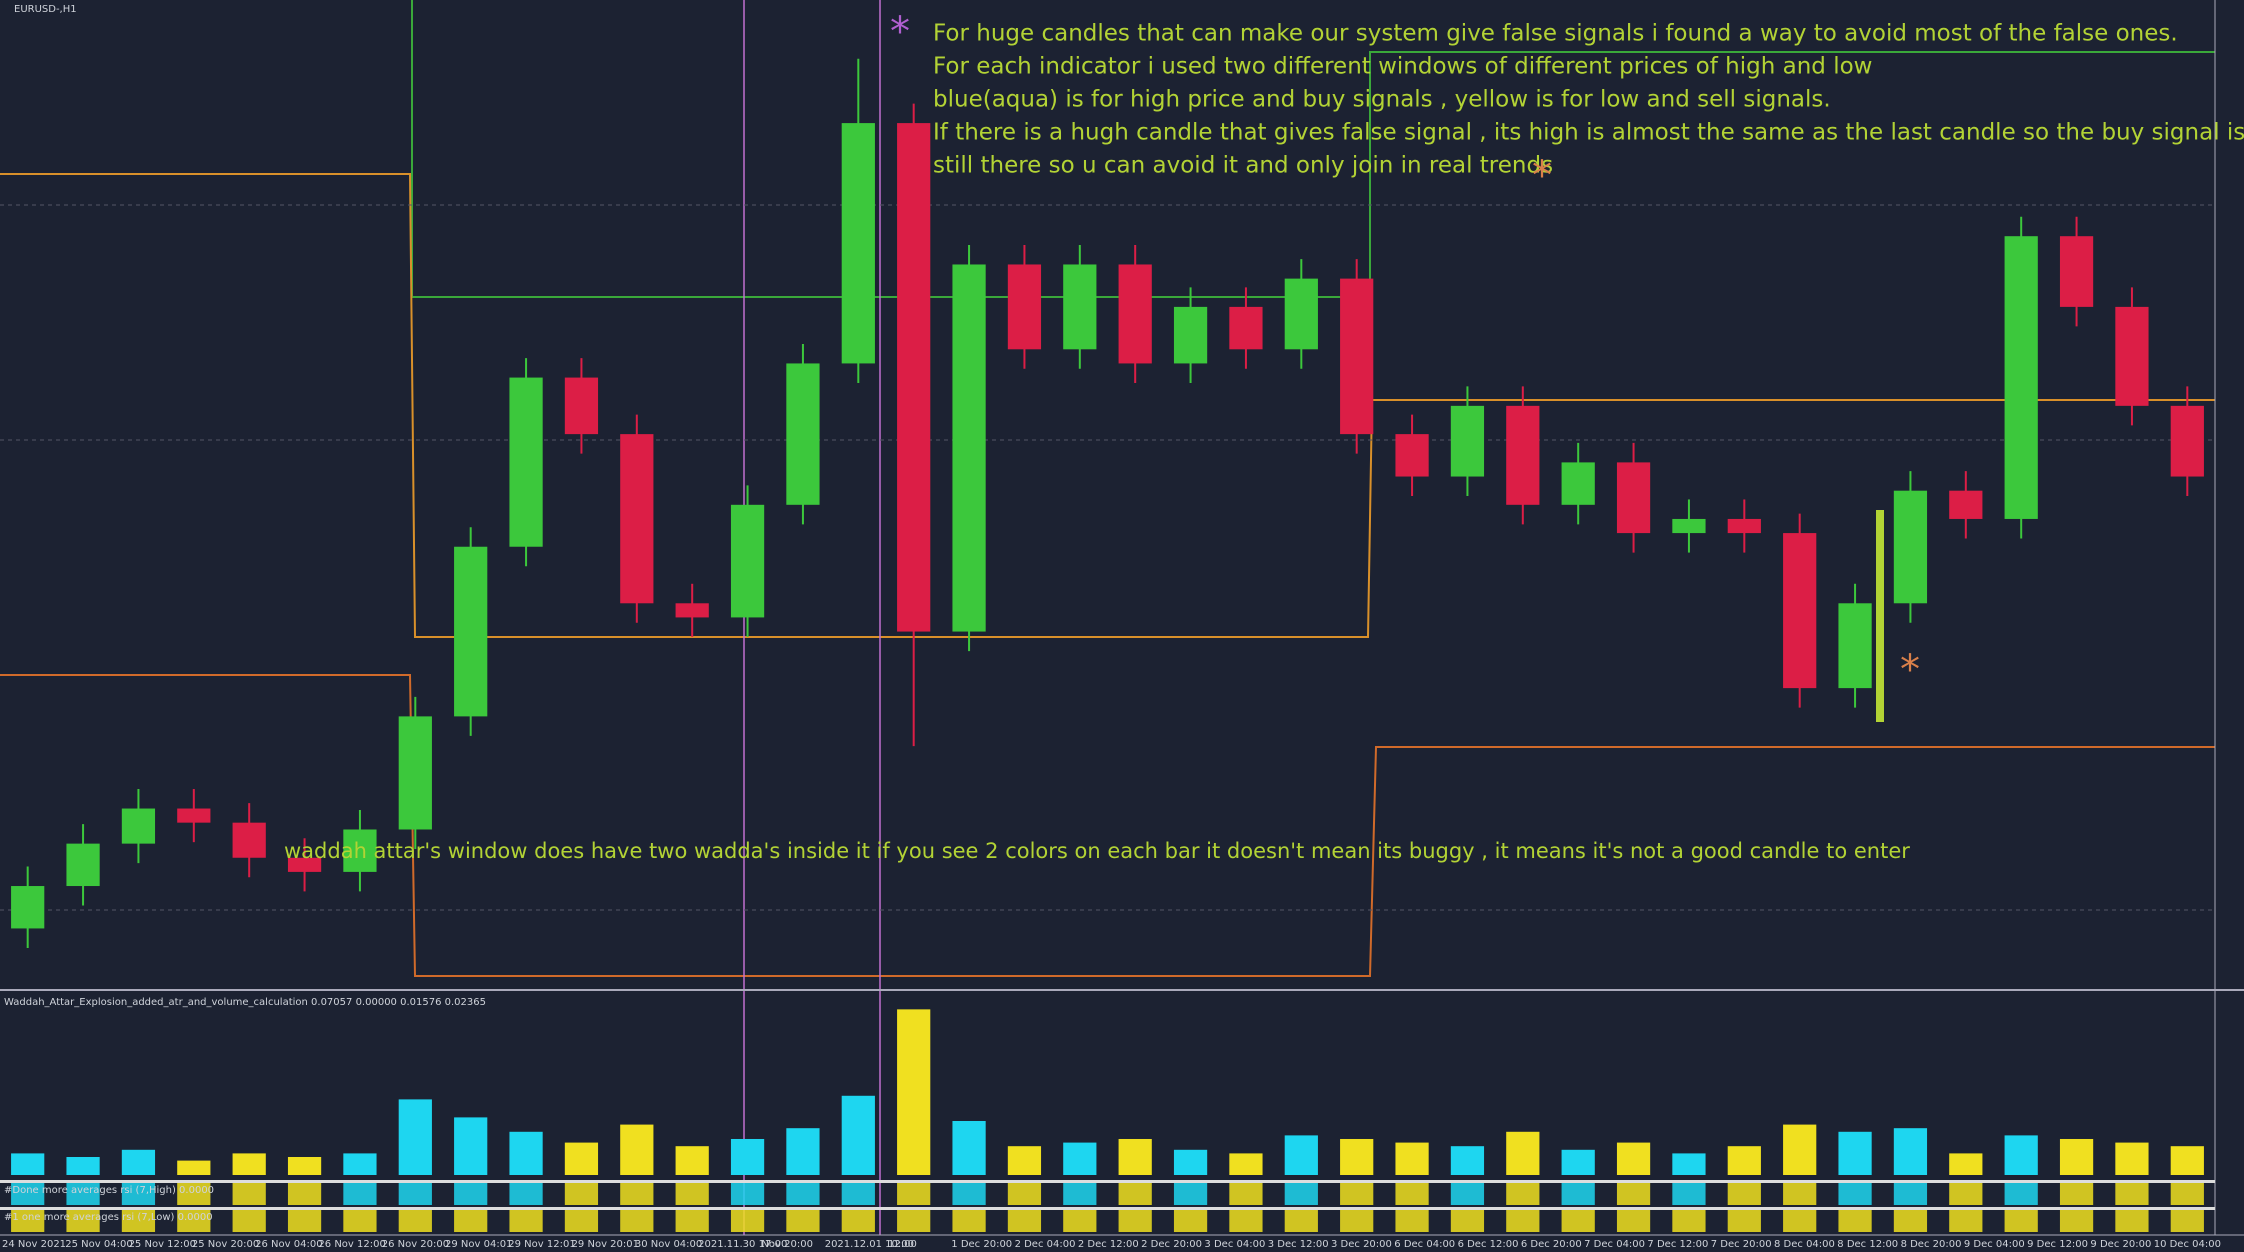 This screenshot has height=1252, width=2244. I want to click on time-label: 1 Dec 20:00, so click(981, 1244).